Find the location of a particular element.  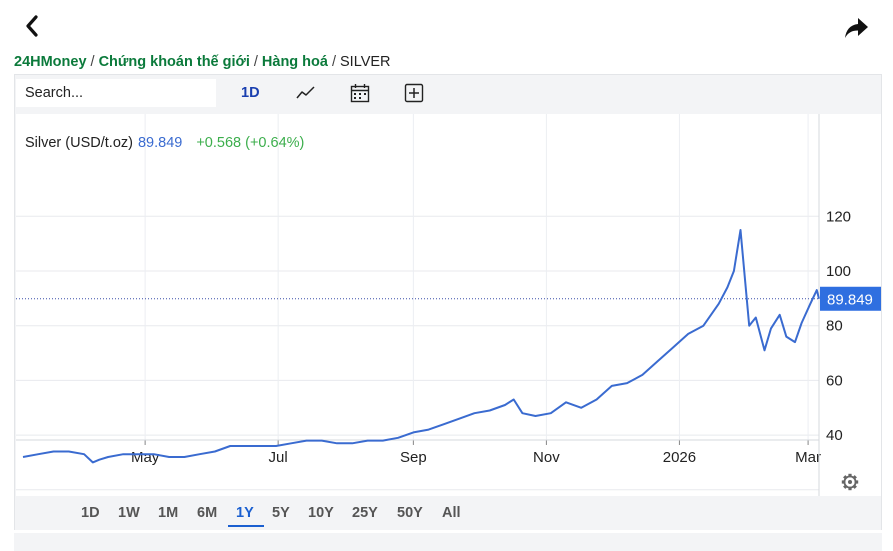

price-tag-label: 89.849 is located at coordinates (850, 299).